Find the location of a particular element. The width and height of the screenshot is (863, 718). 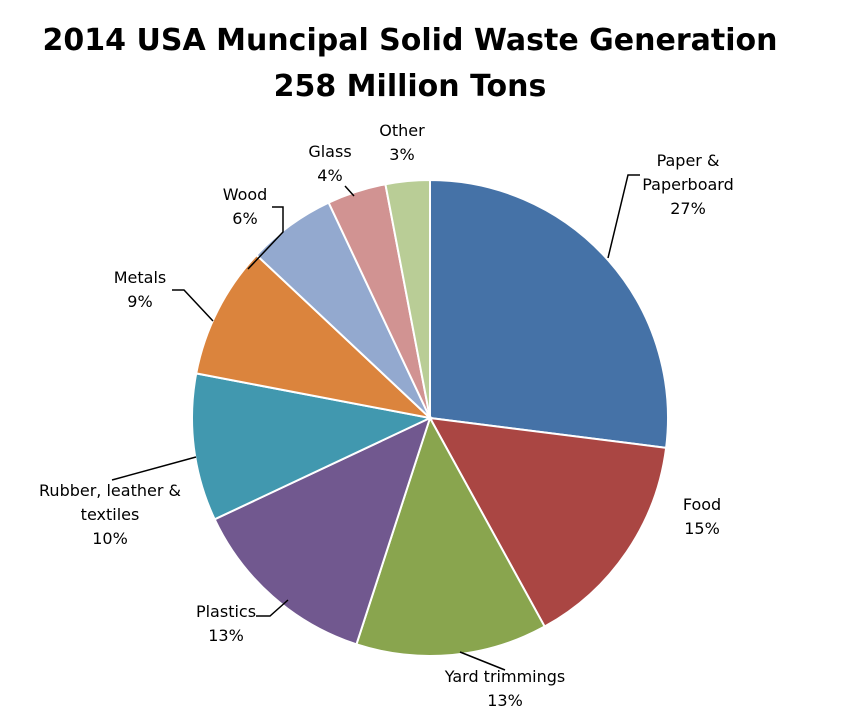

slice-percent-label: 6% is located at coordinates (244, 218).